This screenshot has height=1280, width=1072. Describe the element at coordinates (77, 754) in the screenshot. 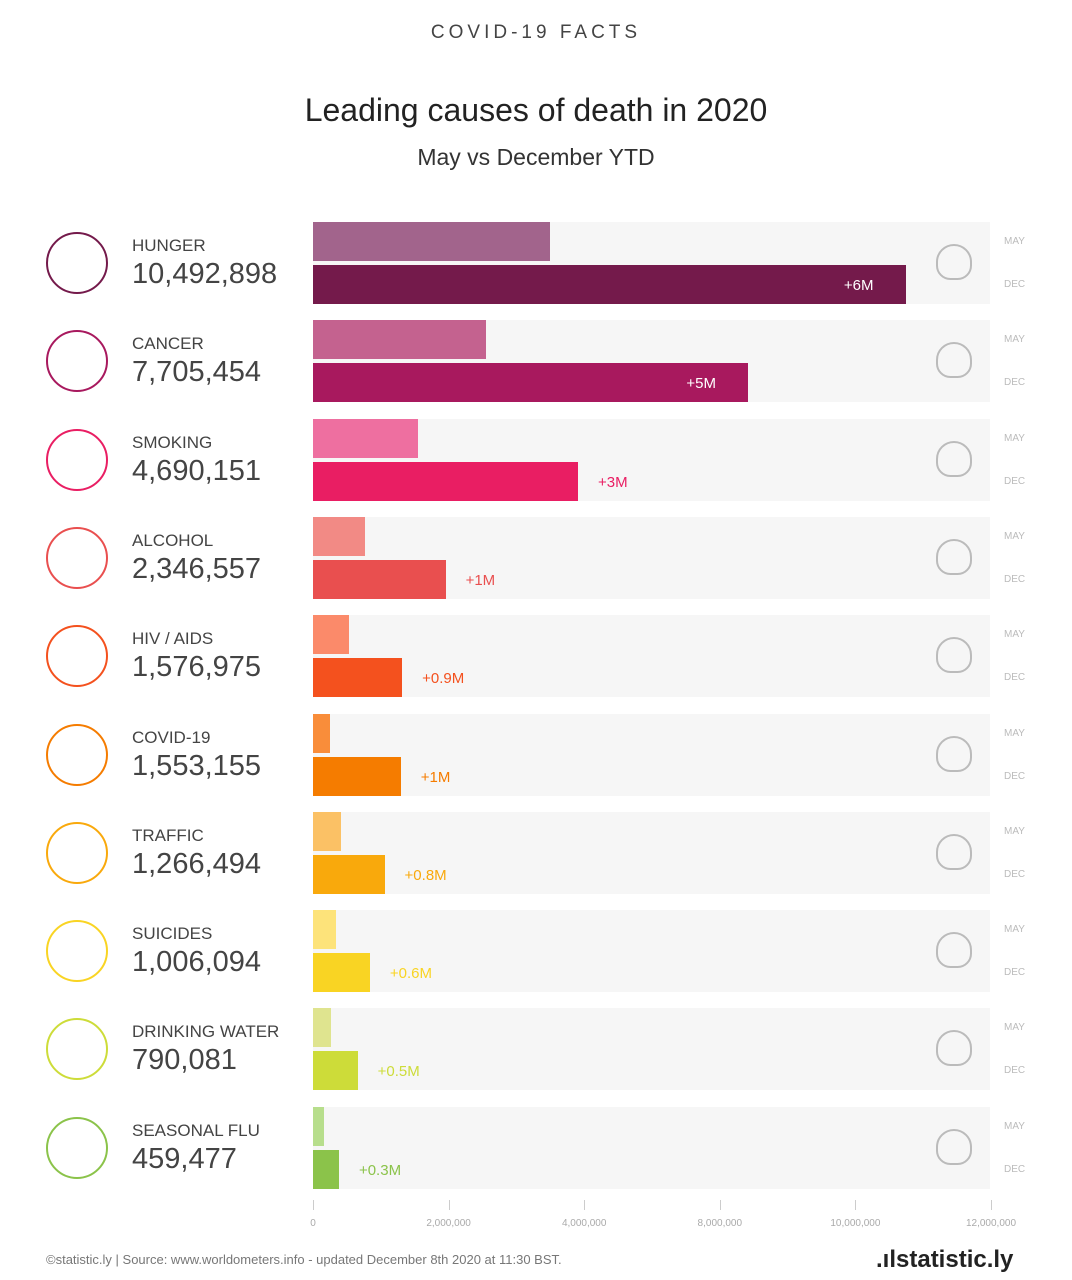

I see `virus-icon` at that location.